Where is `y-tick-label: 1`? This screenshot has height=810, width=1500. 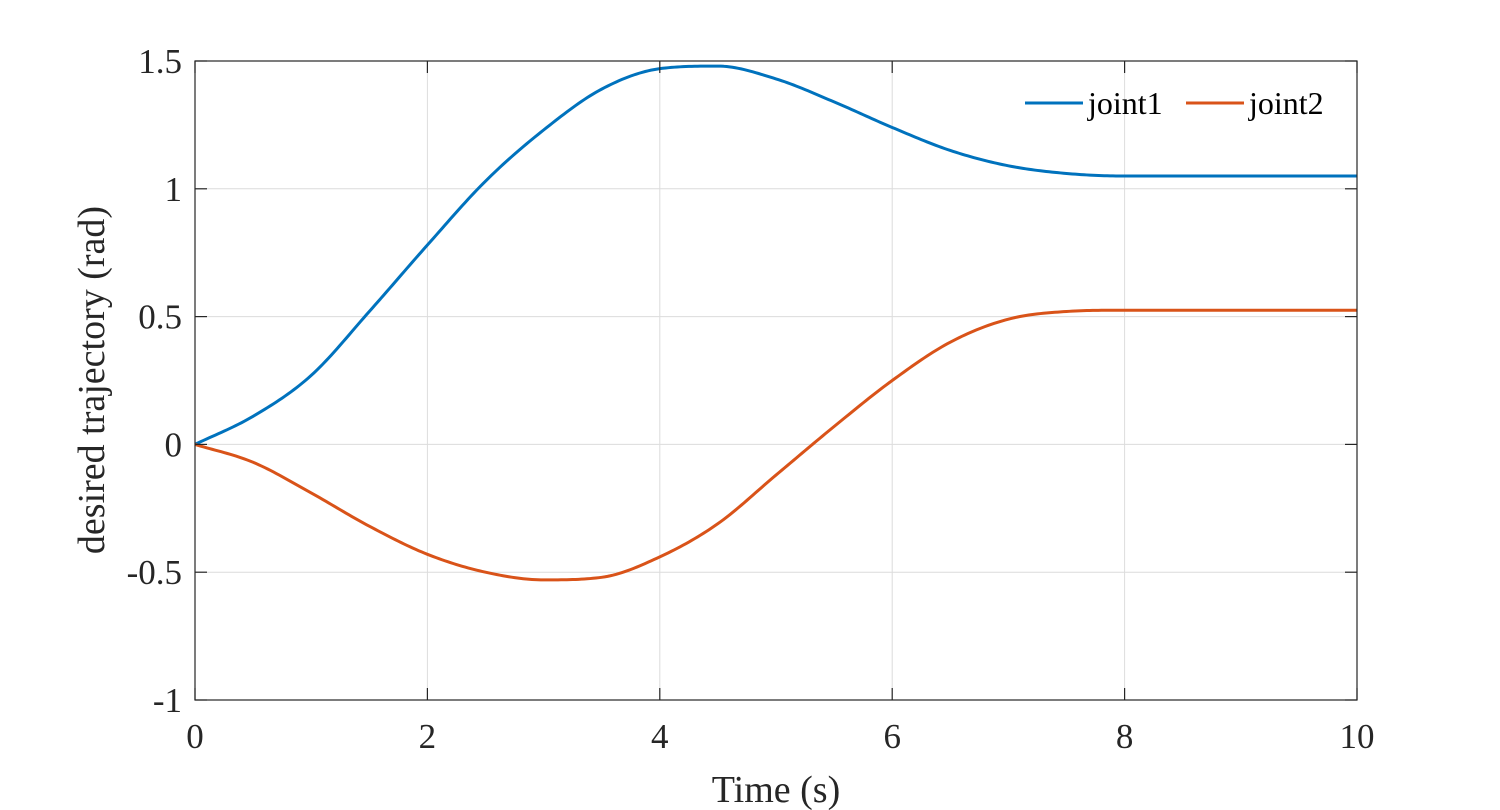 y-tick-label: 1 is located at coordinates (174, 189).